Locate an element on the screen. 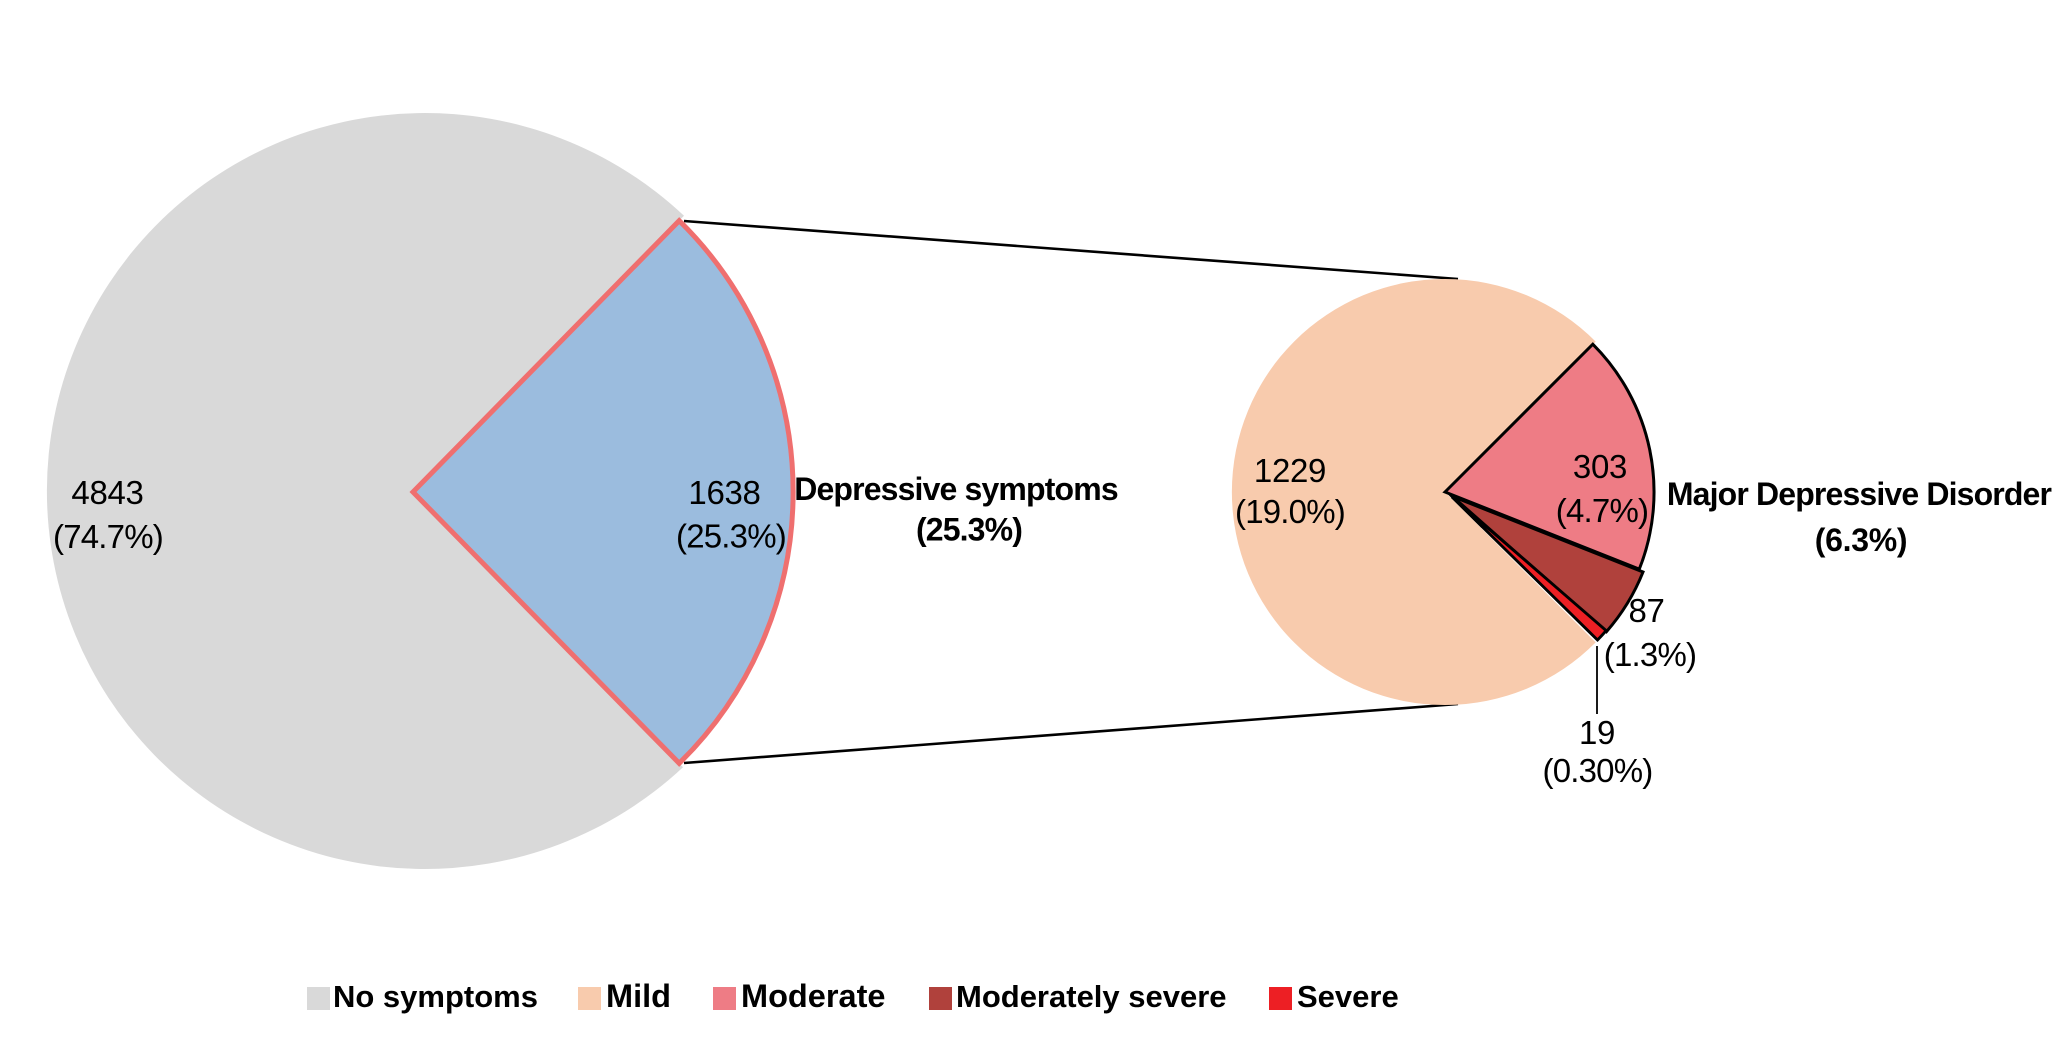 Image resolution: width=2056 pixels, height=1045 pixels. svg-text: 1229 is located at coordinates (1290, 470).